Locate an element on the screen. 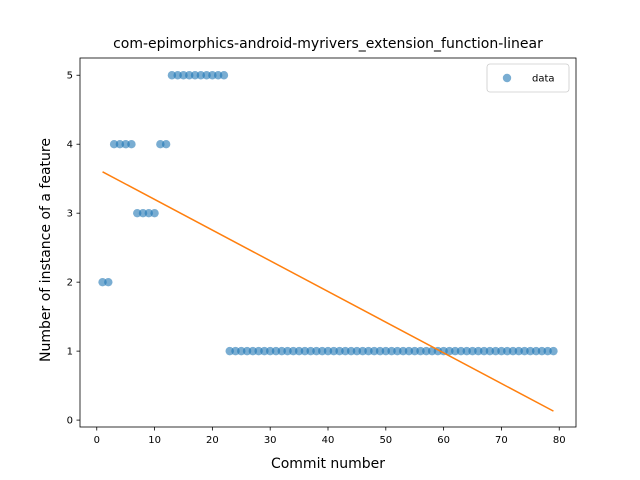 Image resolution: width=640 pixels, height=480 pixels. legend-marker is located at coordinates (507, 78).